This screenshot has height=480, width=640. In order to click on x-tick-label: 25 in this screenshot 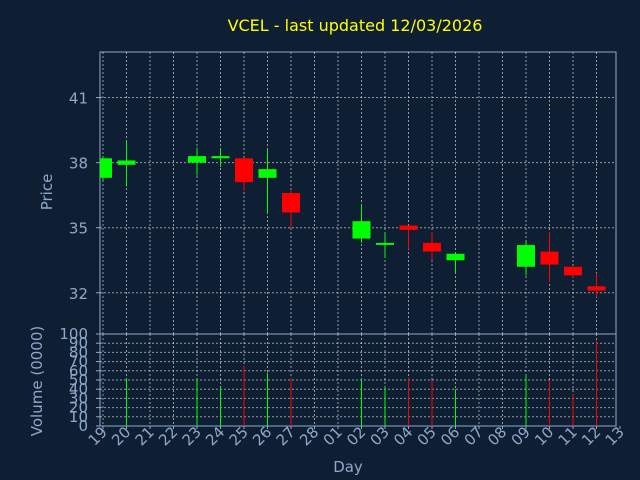, I will do `click(239, 436)`.